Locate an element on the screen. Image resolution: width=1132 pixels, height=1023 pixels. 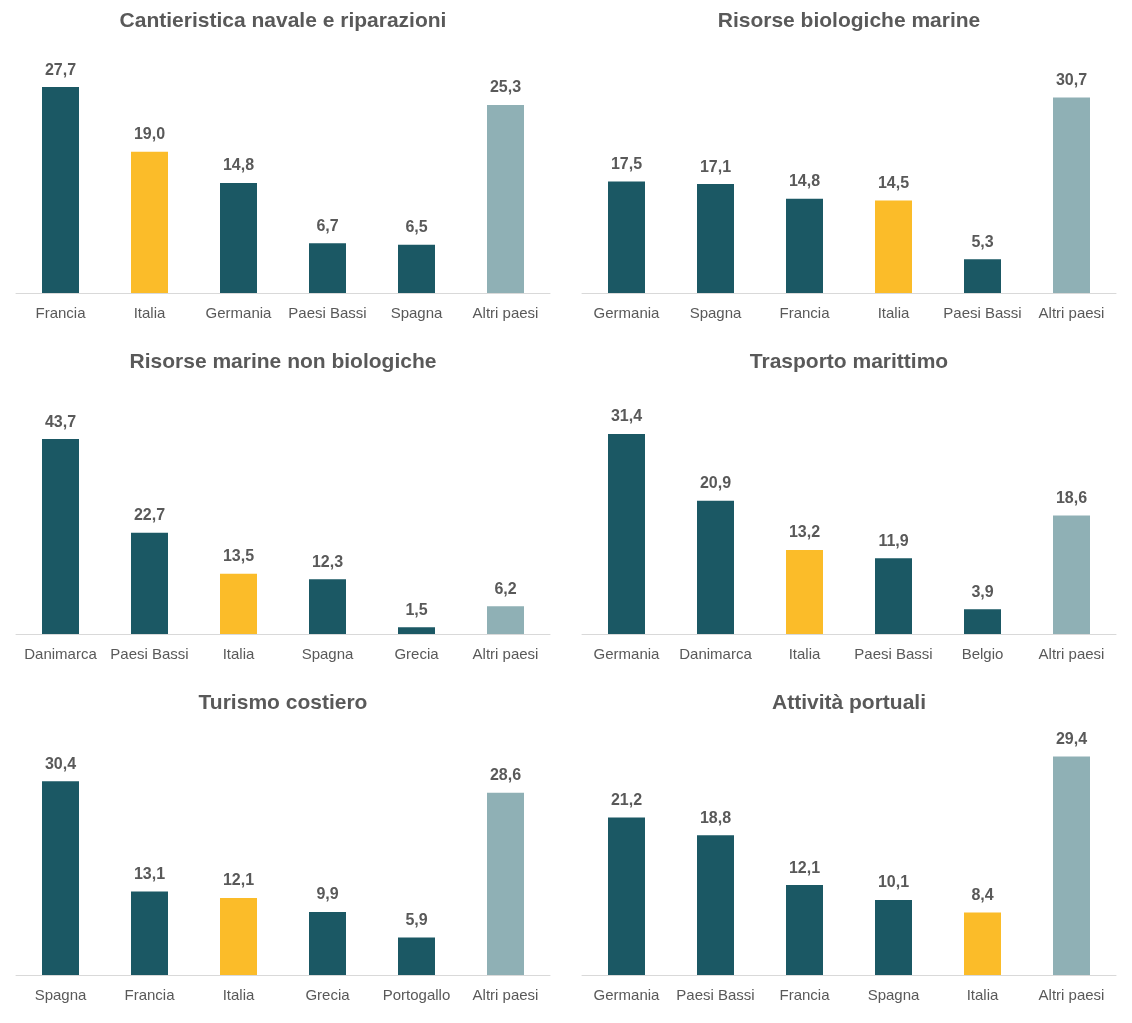
data-label: 14,5 is located at coordinates (893, 183).